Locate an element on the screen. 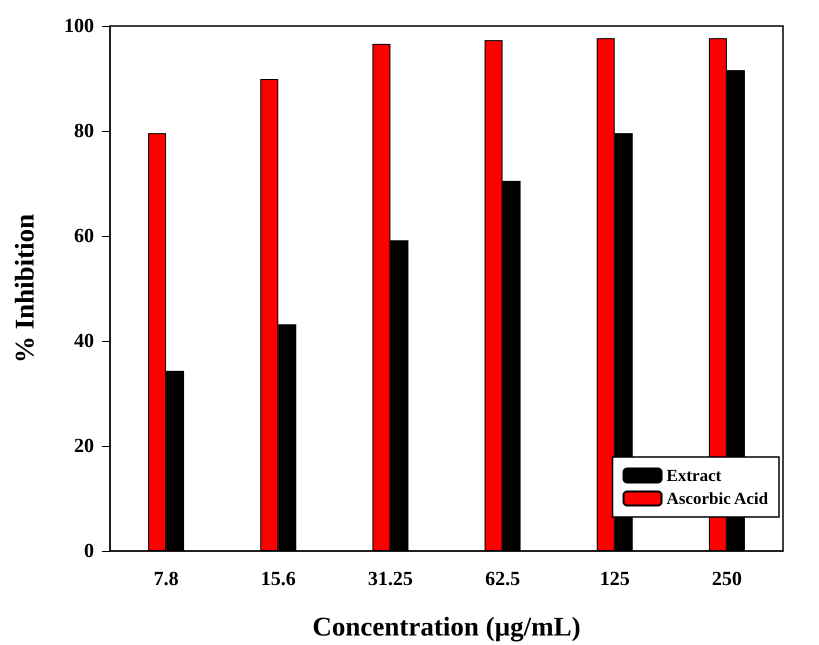 The width and height of the screenshot is (819, 645). legend-label: Extract is located at coordinates (694, 475).